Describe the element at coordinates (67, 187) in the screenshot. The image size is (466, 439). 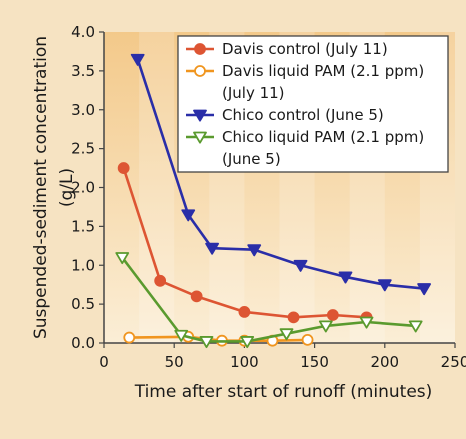
I see `y-axis-label-unit: (g/L)` at that location.